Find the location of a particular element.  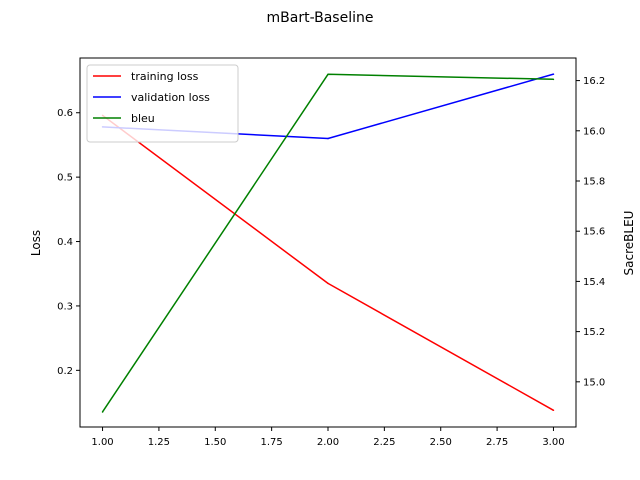

right-y-tick-label: 16.0 is located at coordinates (594, 131).